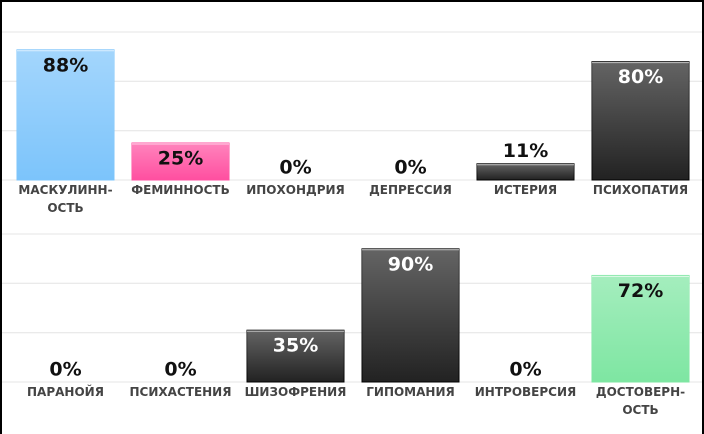 This screenshot has height=434, width=704. What do you see at coordinates (180, 190) in the screenshot?
I see `category-label: ФЕМИННОСТЬ` at bounding box center [180, 190].